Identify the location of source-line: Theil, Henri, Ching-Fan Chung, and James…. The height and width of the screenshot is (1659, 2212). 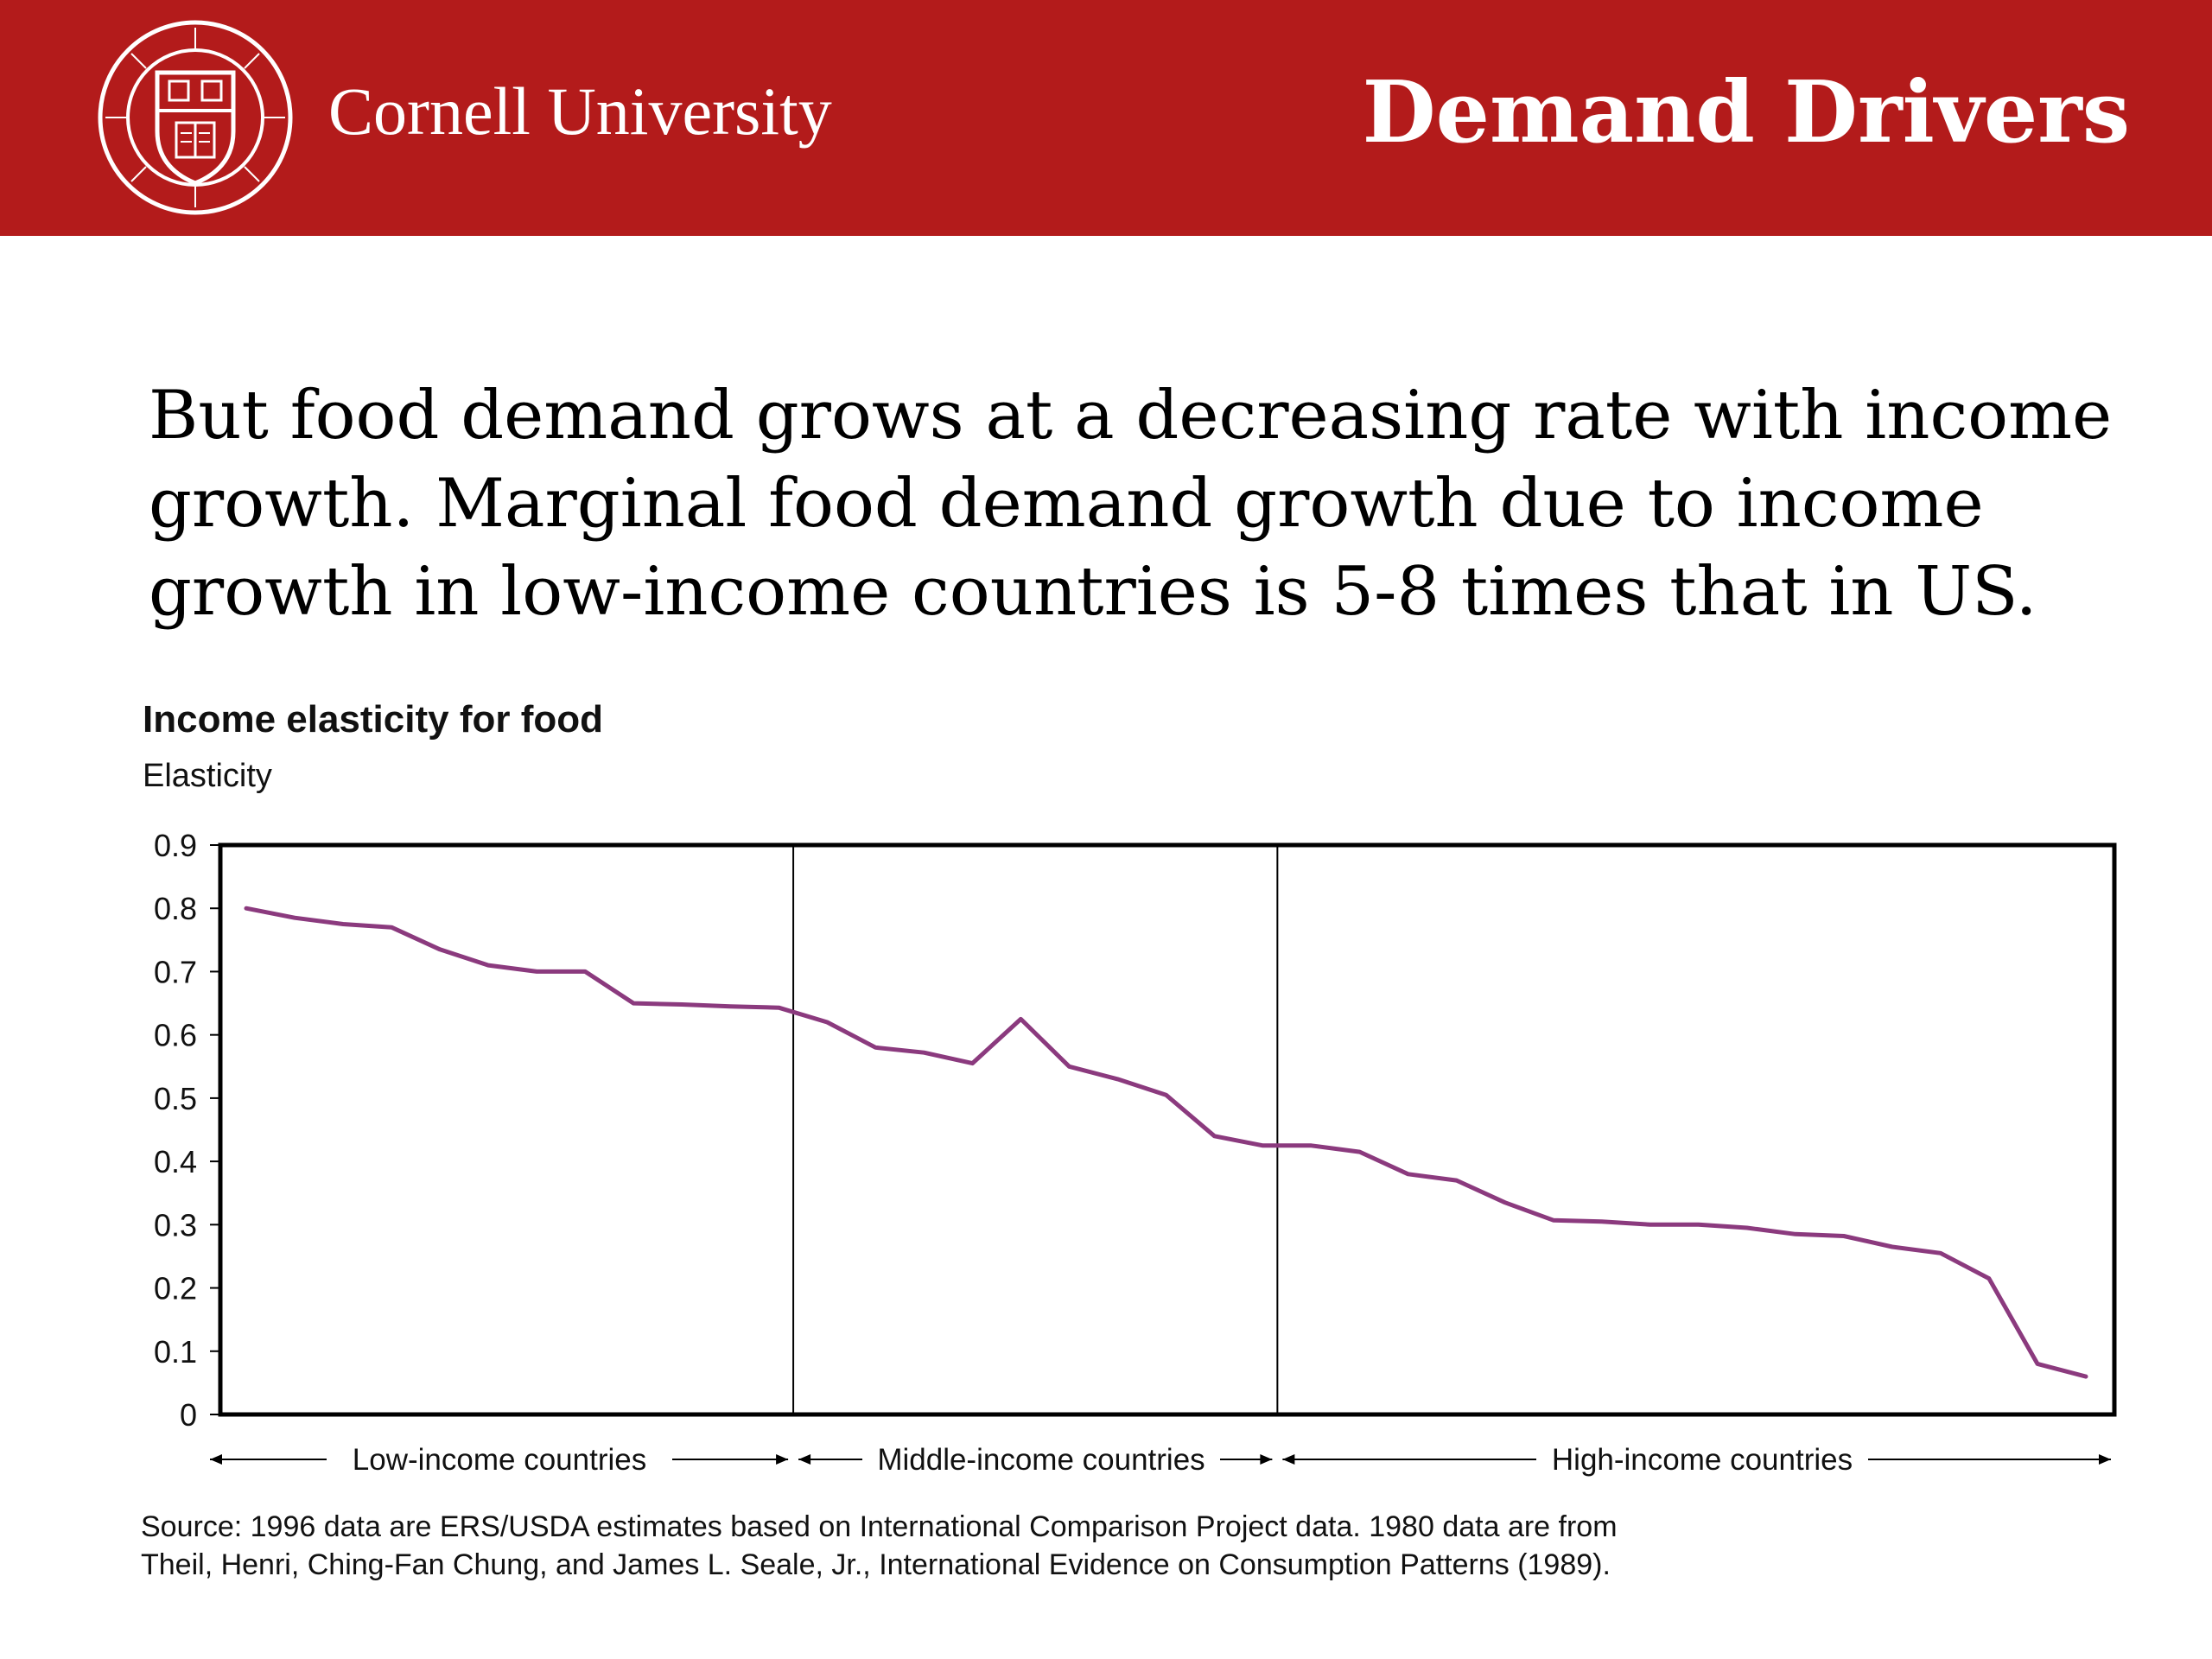
(876, 1564).